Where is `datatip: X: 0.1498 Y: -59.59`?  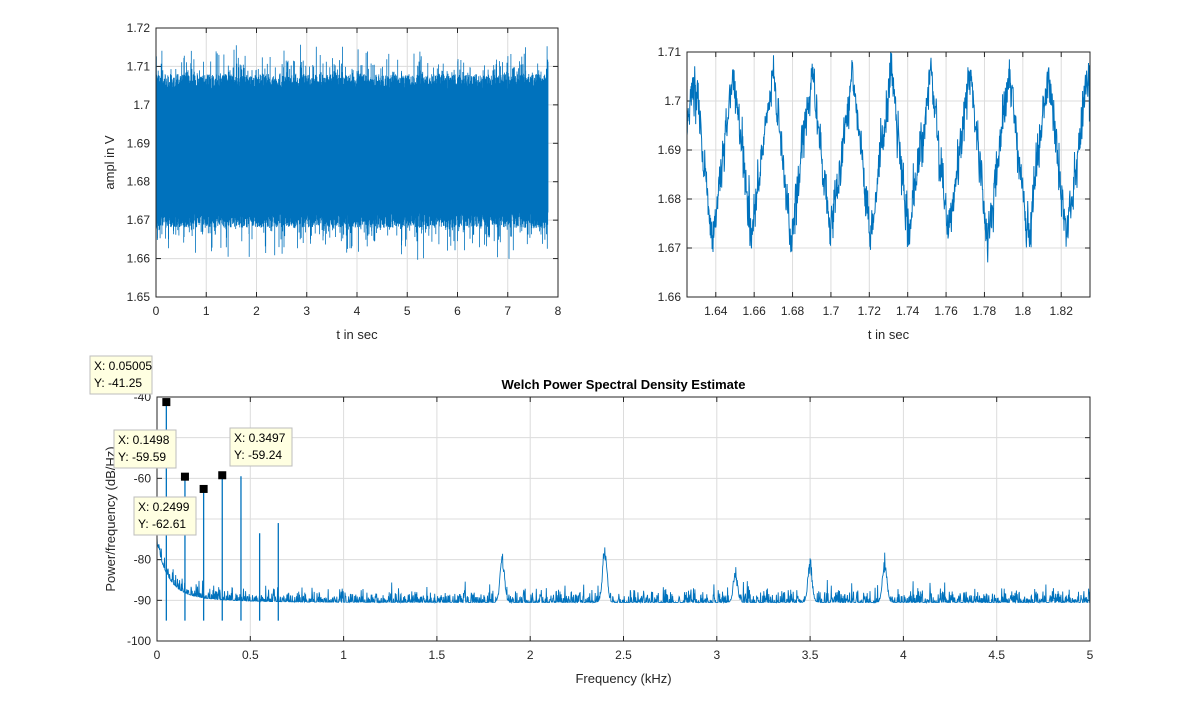
datatip: X: 0.1498 Y: -59.59 is located at coordinates (151, 455).